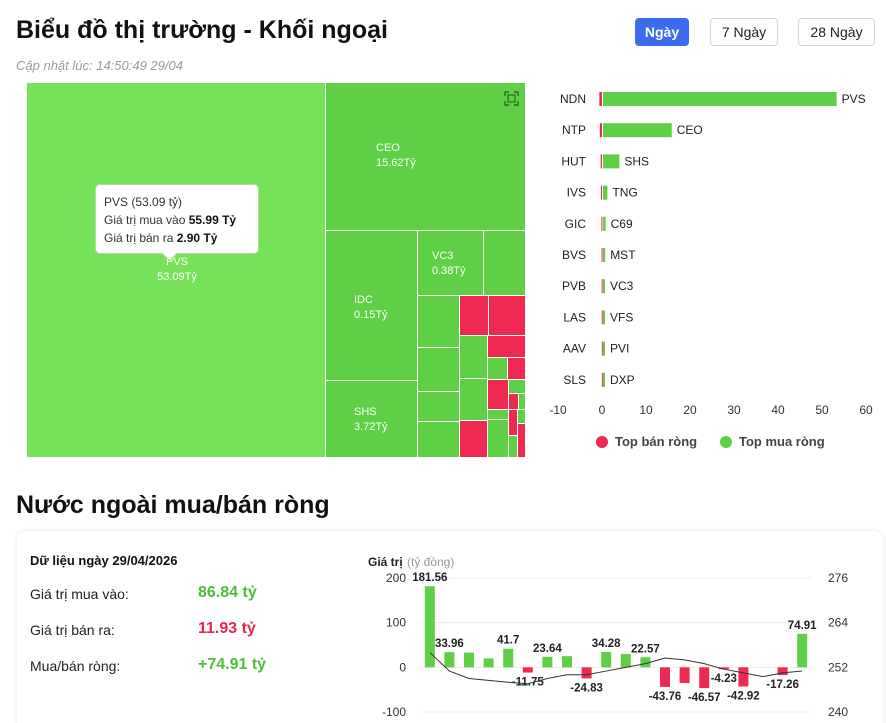 The image size is (886, 723). What do you see at coordinates (212, 220) in the screenshot?
I see `tooltip-buy-value: 55.99 Tỷ` at bounding box center [212, 220].